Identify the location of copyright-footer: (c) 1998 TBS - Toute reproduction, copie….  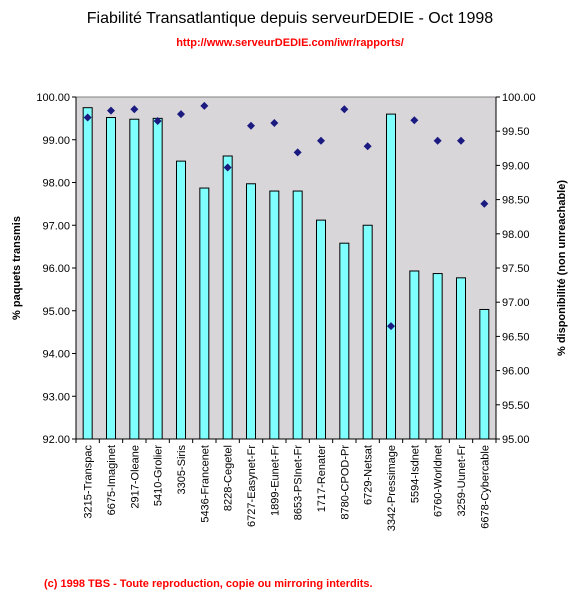
(208, 584).